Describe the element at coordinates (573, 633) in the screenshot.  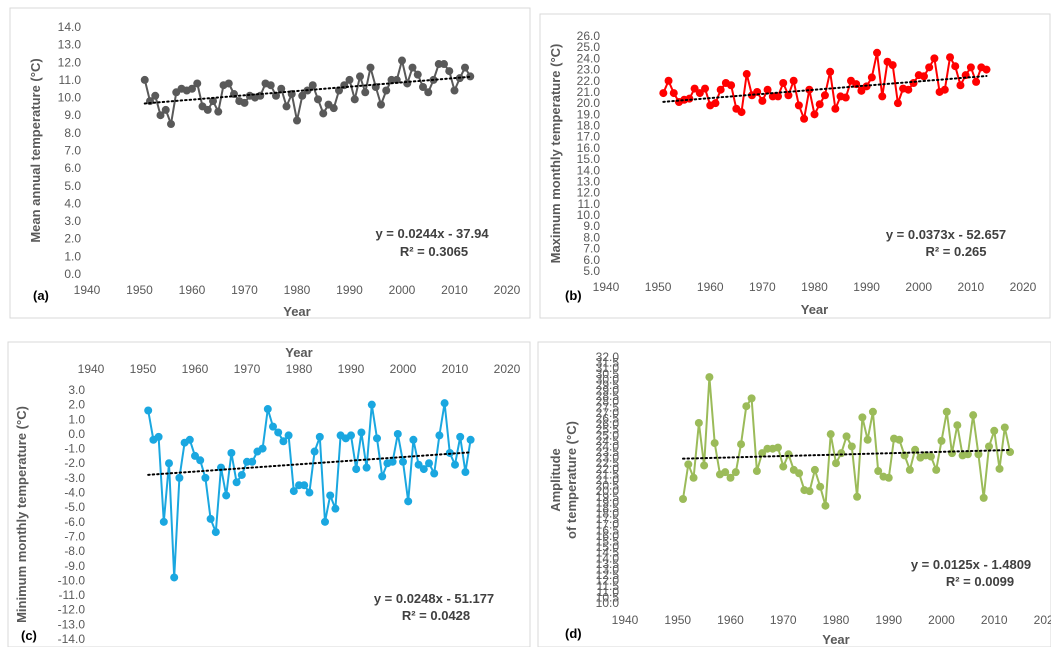
I see `panel-label: (d)` at that location.